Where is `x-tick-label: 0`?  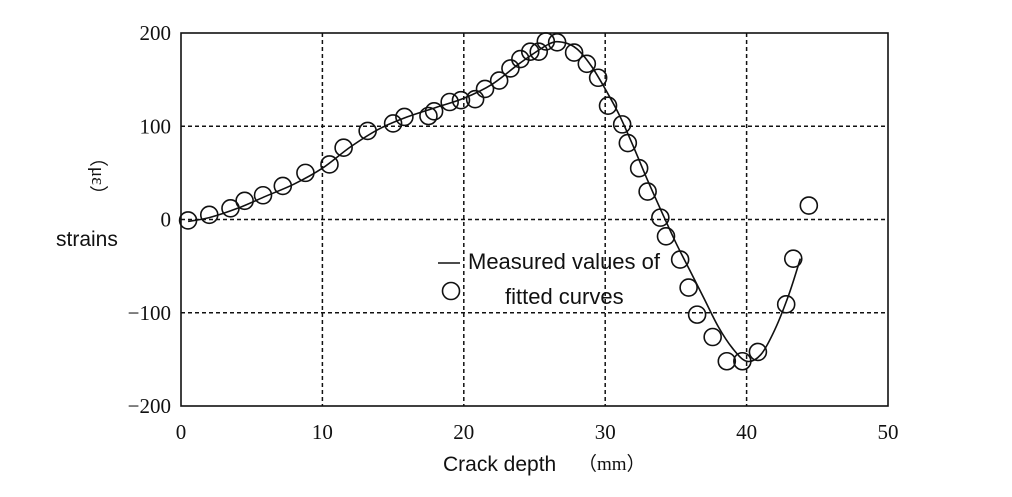 x-tick-label: 0 is located at coordinates (181, 432).